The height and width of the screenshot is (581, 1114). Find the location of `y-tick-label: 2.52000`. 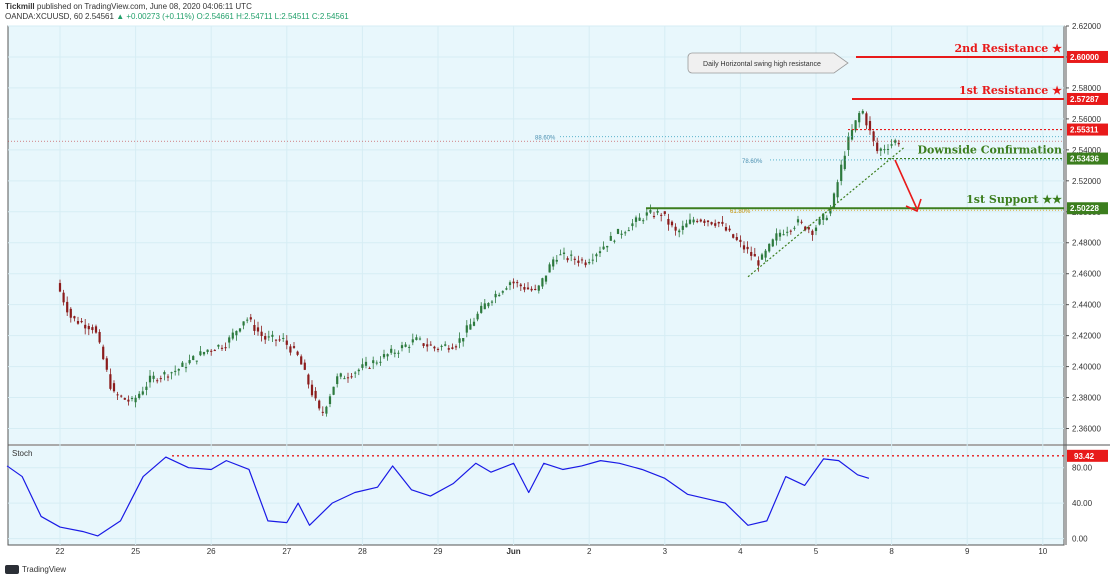

y-tick-label: 2.52000 is located at coordinates (1086, 181).